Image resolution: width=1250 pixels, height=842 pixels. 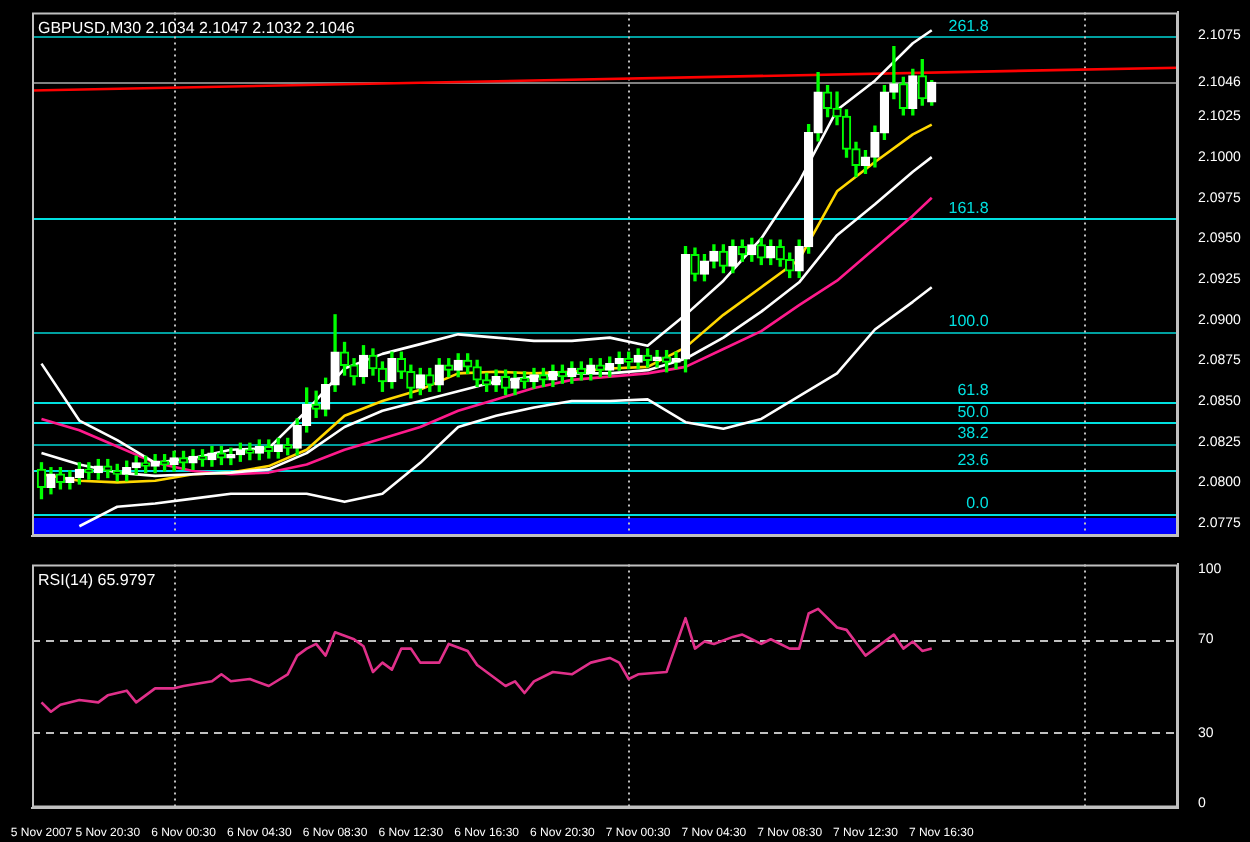 I want to click on annotation: 61.8, so click(x=973, y=390).